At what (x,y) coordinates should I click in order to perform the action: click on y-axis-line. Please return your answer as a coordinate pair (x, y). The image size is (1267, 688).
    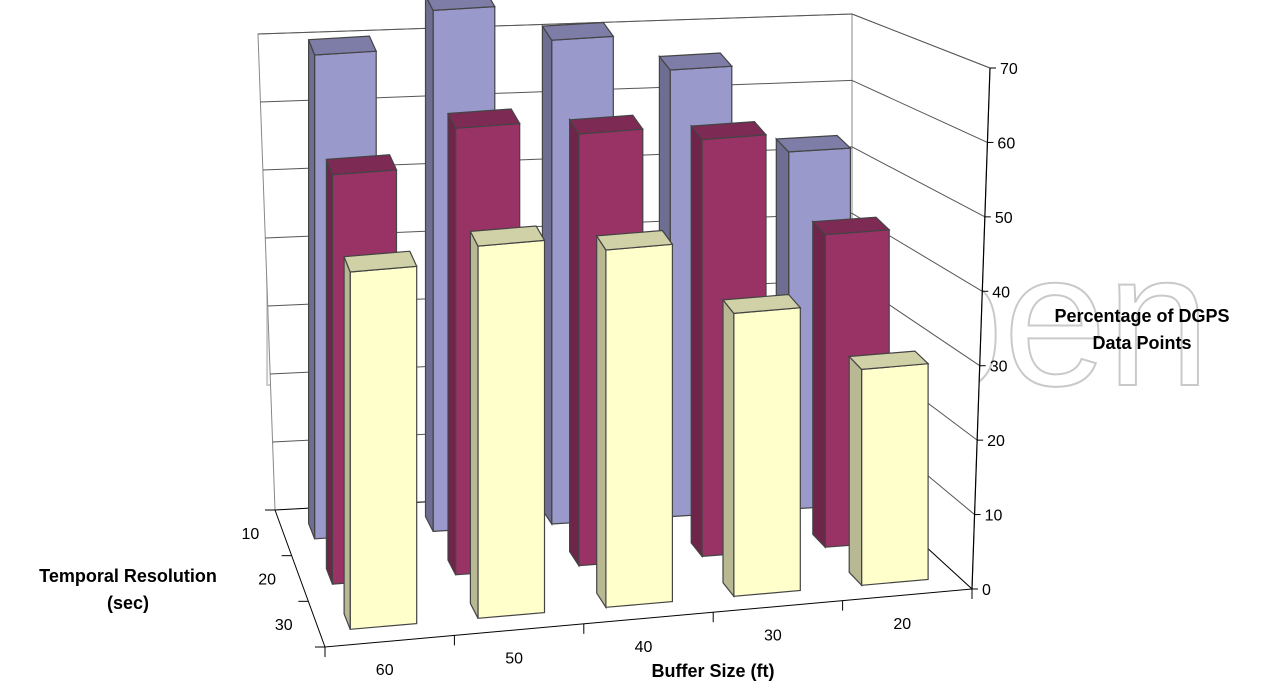
    Looking at the image, I should click on (981, 328).